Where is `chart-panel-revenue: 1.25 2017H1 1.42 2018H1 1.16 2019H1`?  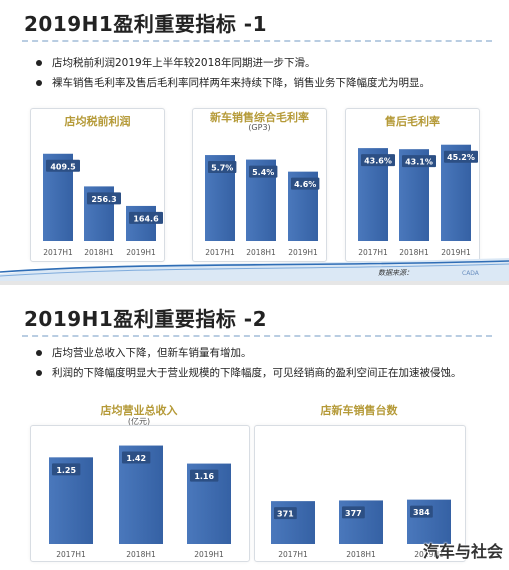
chart-panel-revenue: 1.25 2017H1 1.42 2018H1 1.16 2019H1 is located at coordinates (140, 493).